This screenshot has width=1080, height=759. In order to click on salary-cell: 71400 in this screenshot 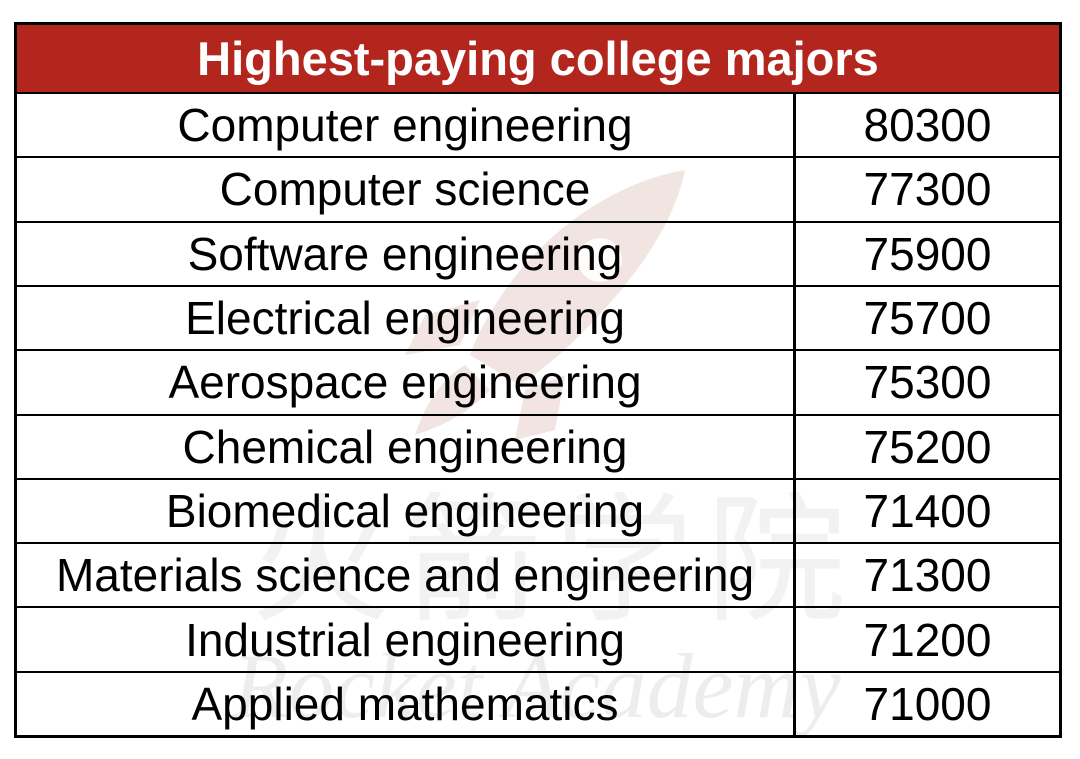, I will do `click(927, 510)`.